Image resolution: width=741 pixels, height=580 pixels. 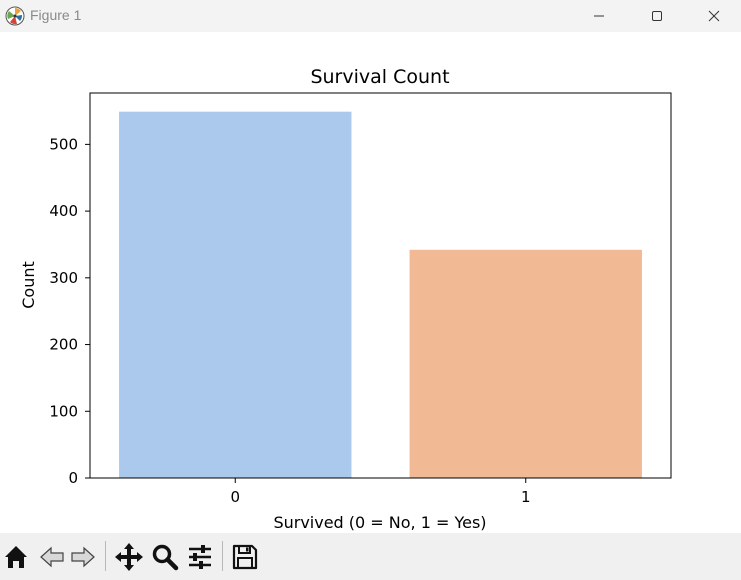 I want to click on y-tick-label: 500, so click(x=63, y=144).